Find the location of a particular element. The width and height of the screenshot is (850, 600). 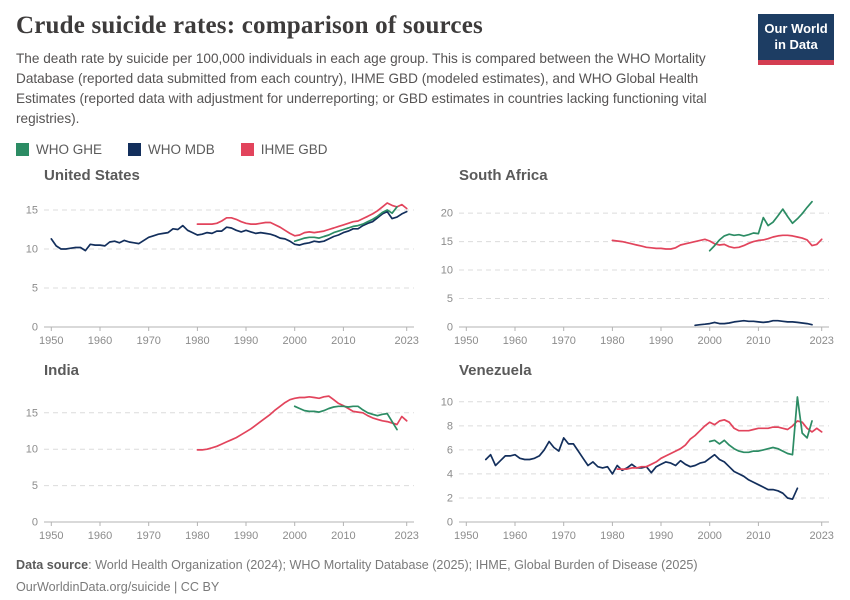

owid-logo-red-strip is located at coordinates (796, 62).